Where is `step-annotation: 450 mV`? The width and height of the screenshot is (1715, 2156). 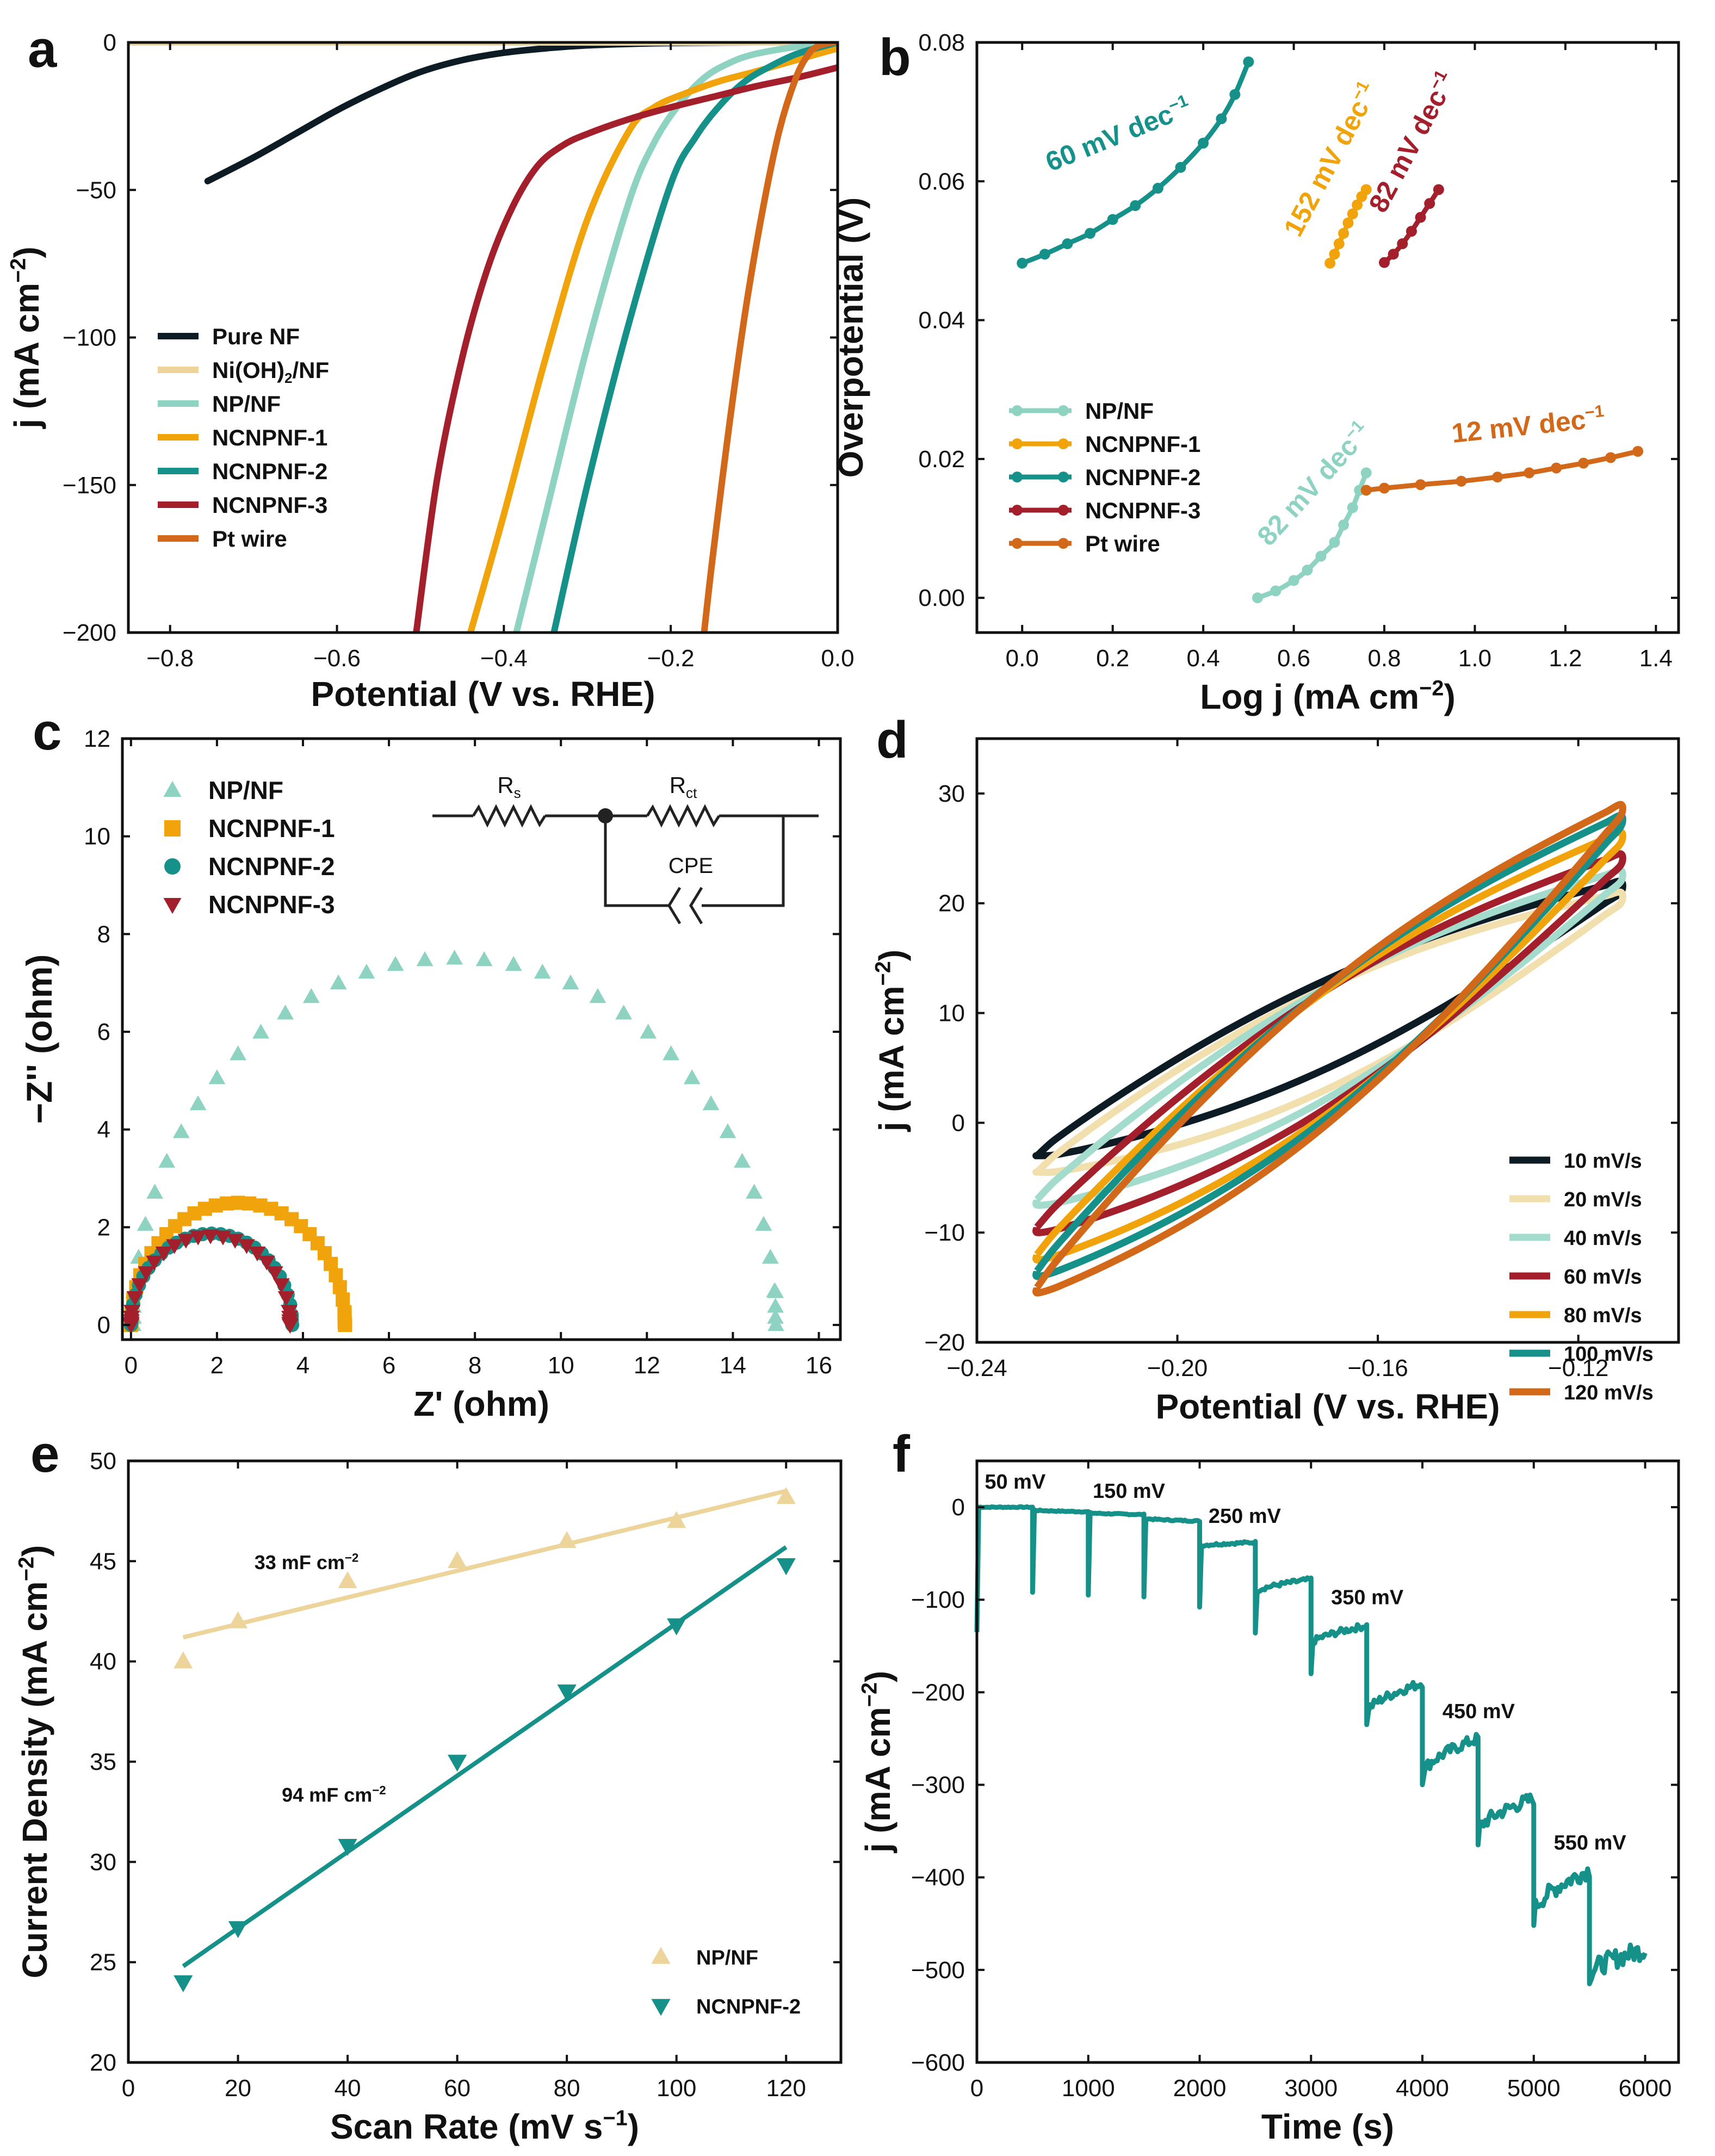
step-annotation: 450 mV is located at coordinates (1478, 1711).